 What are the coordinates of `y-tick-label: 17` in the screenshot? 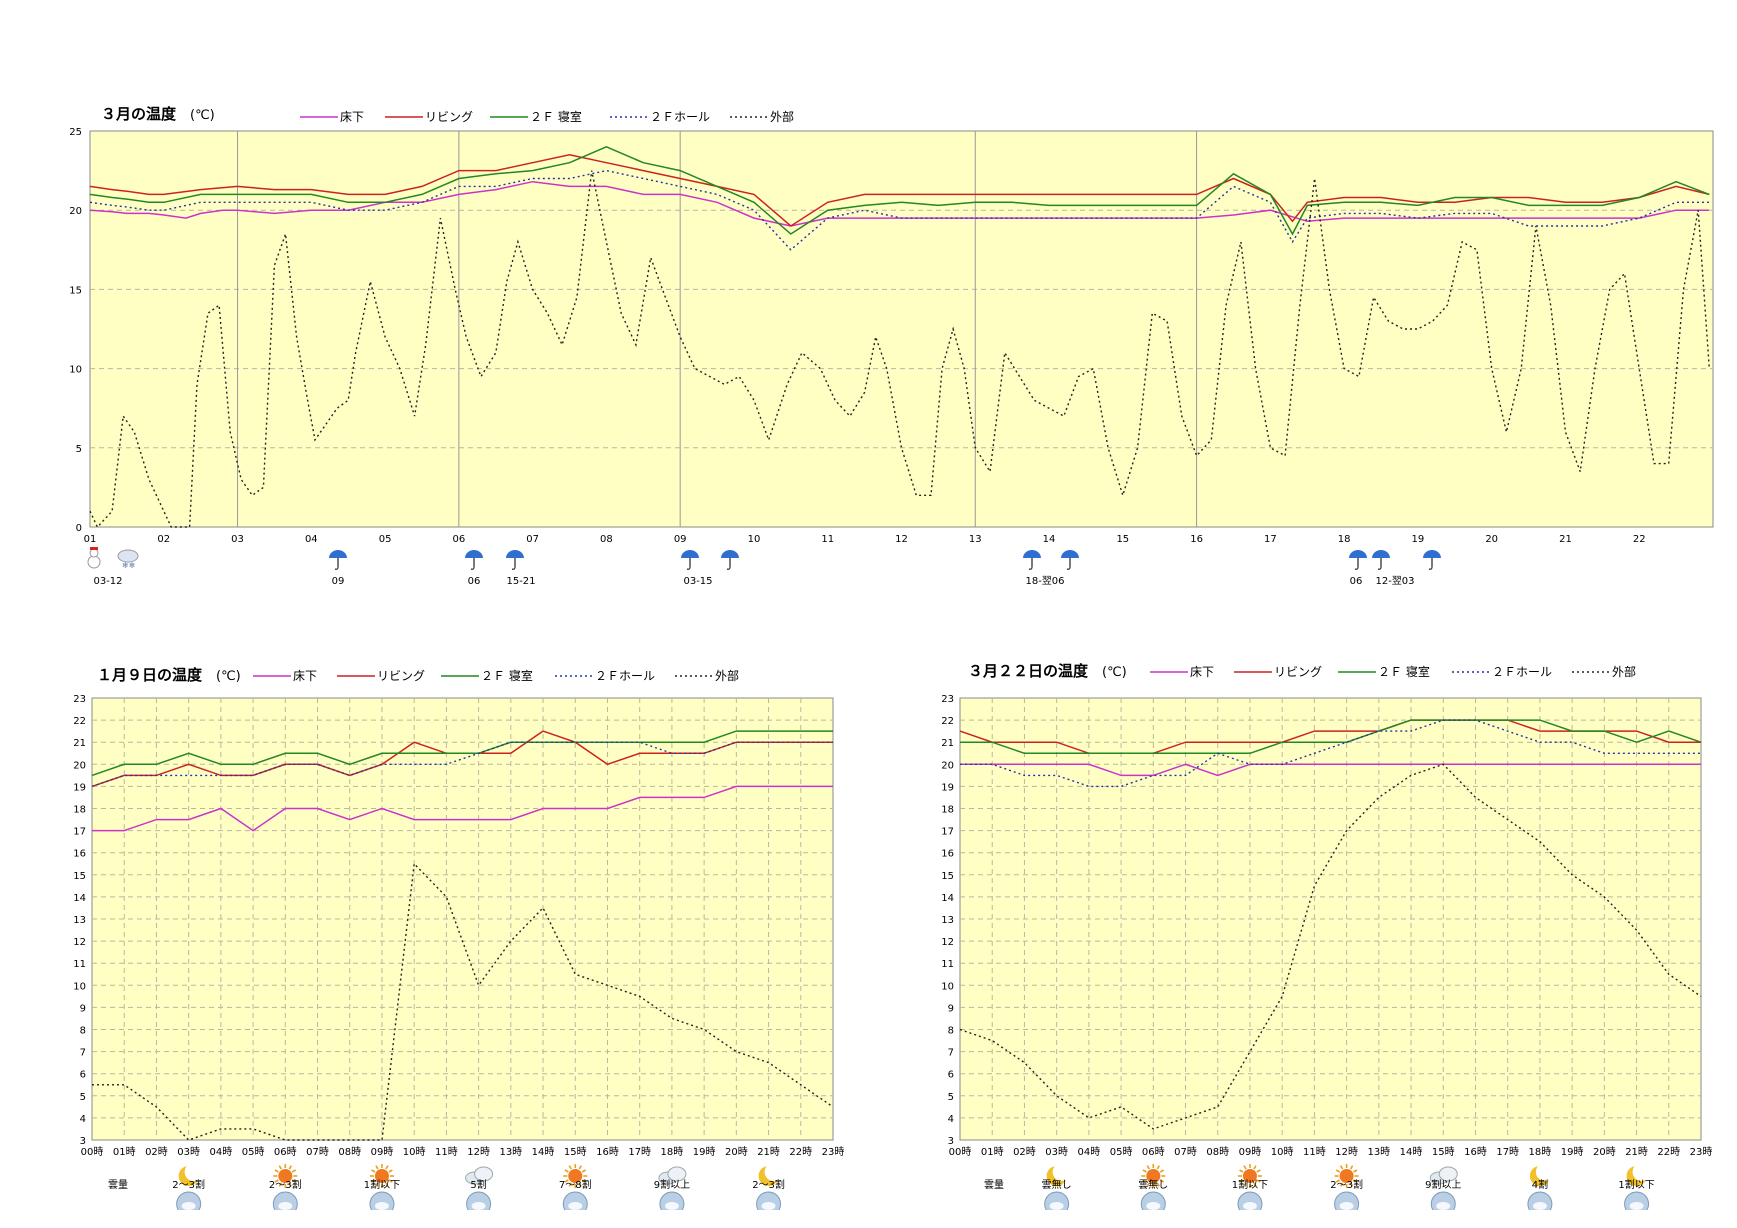 It's located at (947, 832).